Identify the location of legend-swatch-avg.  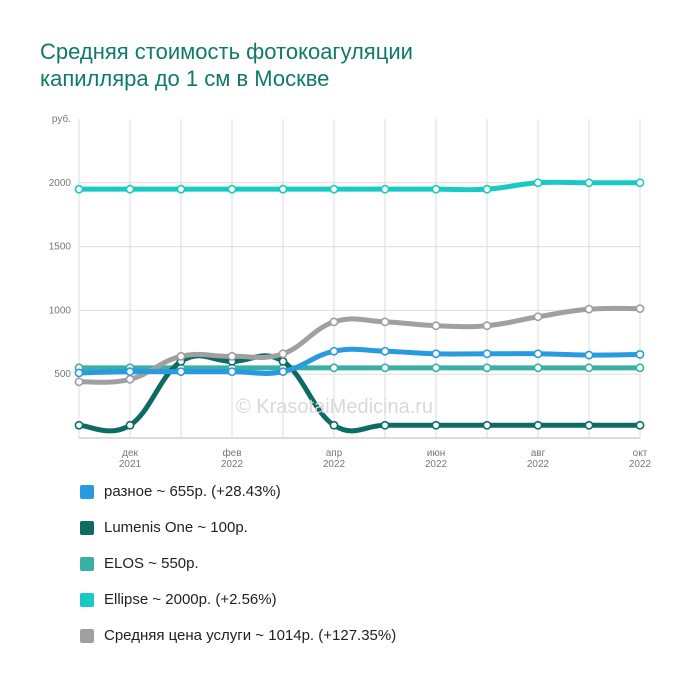
(87, 636).